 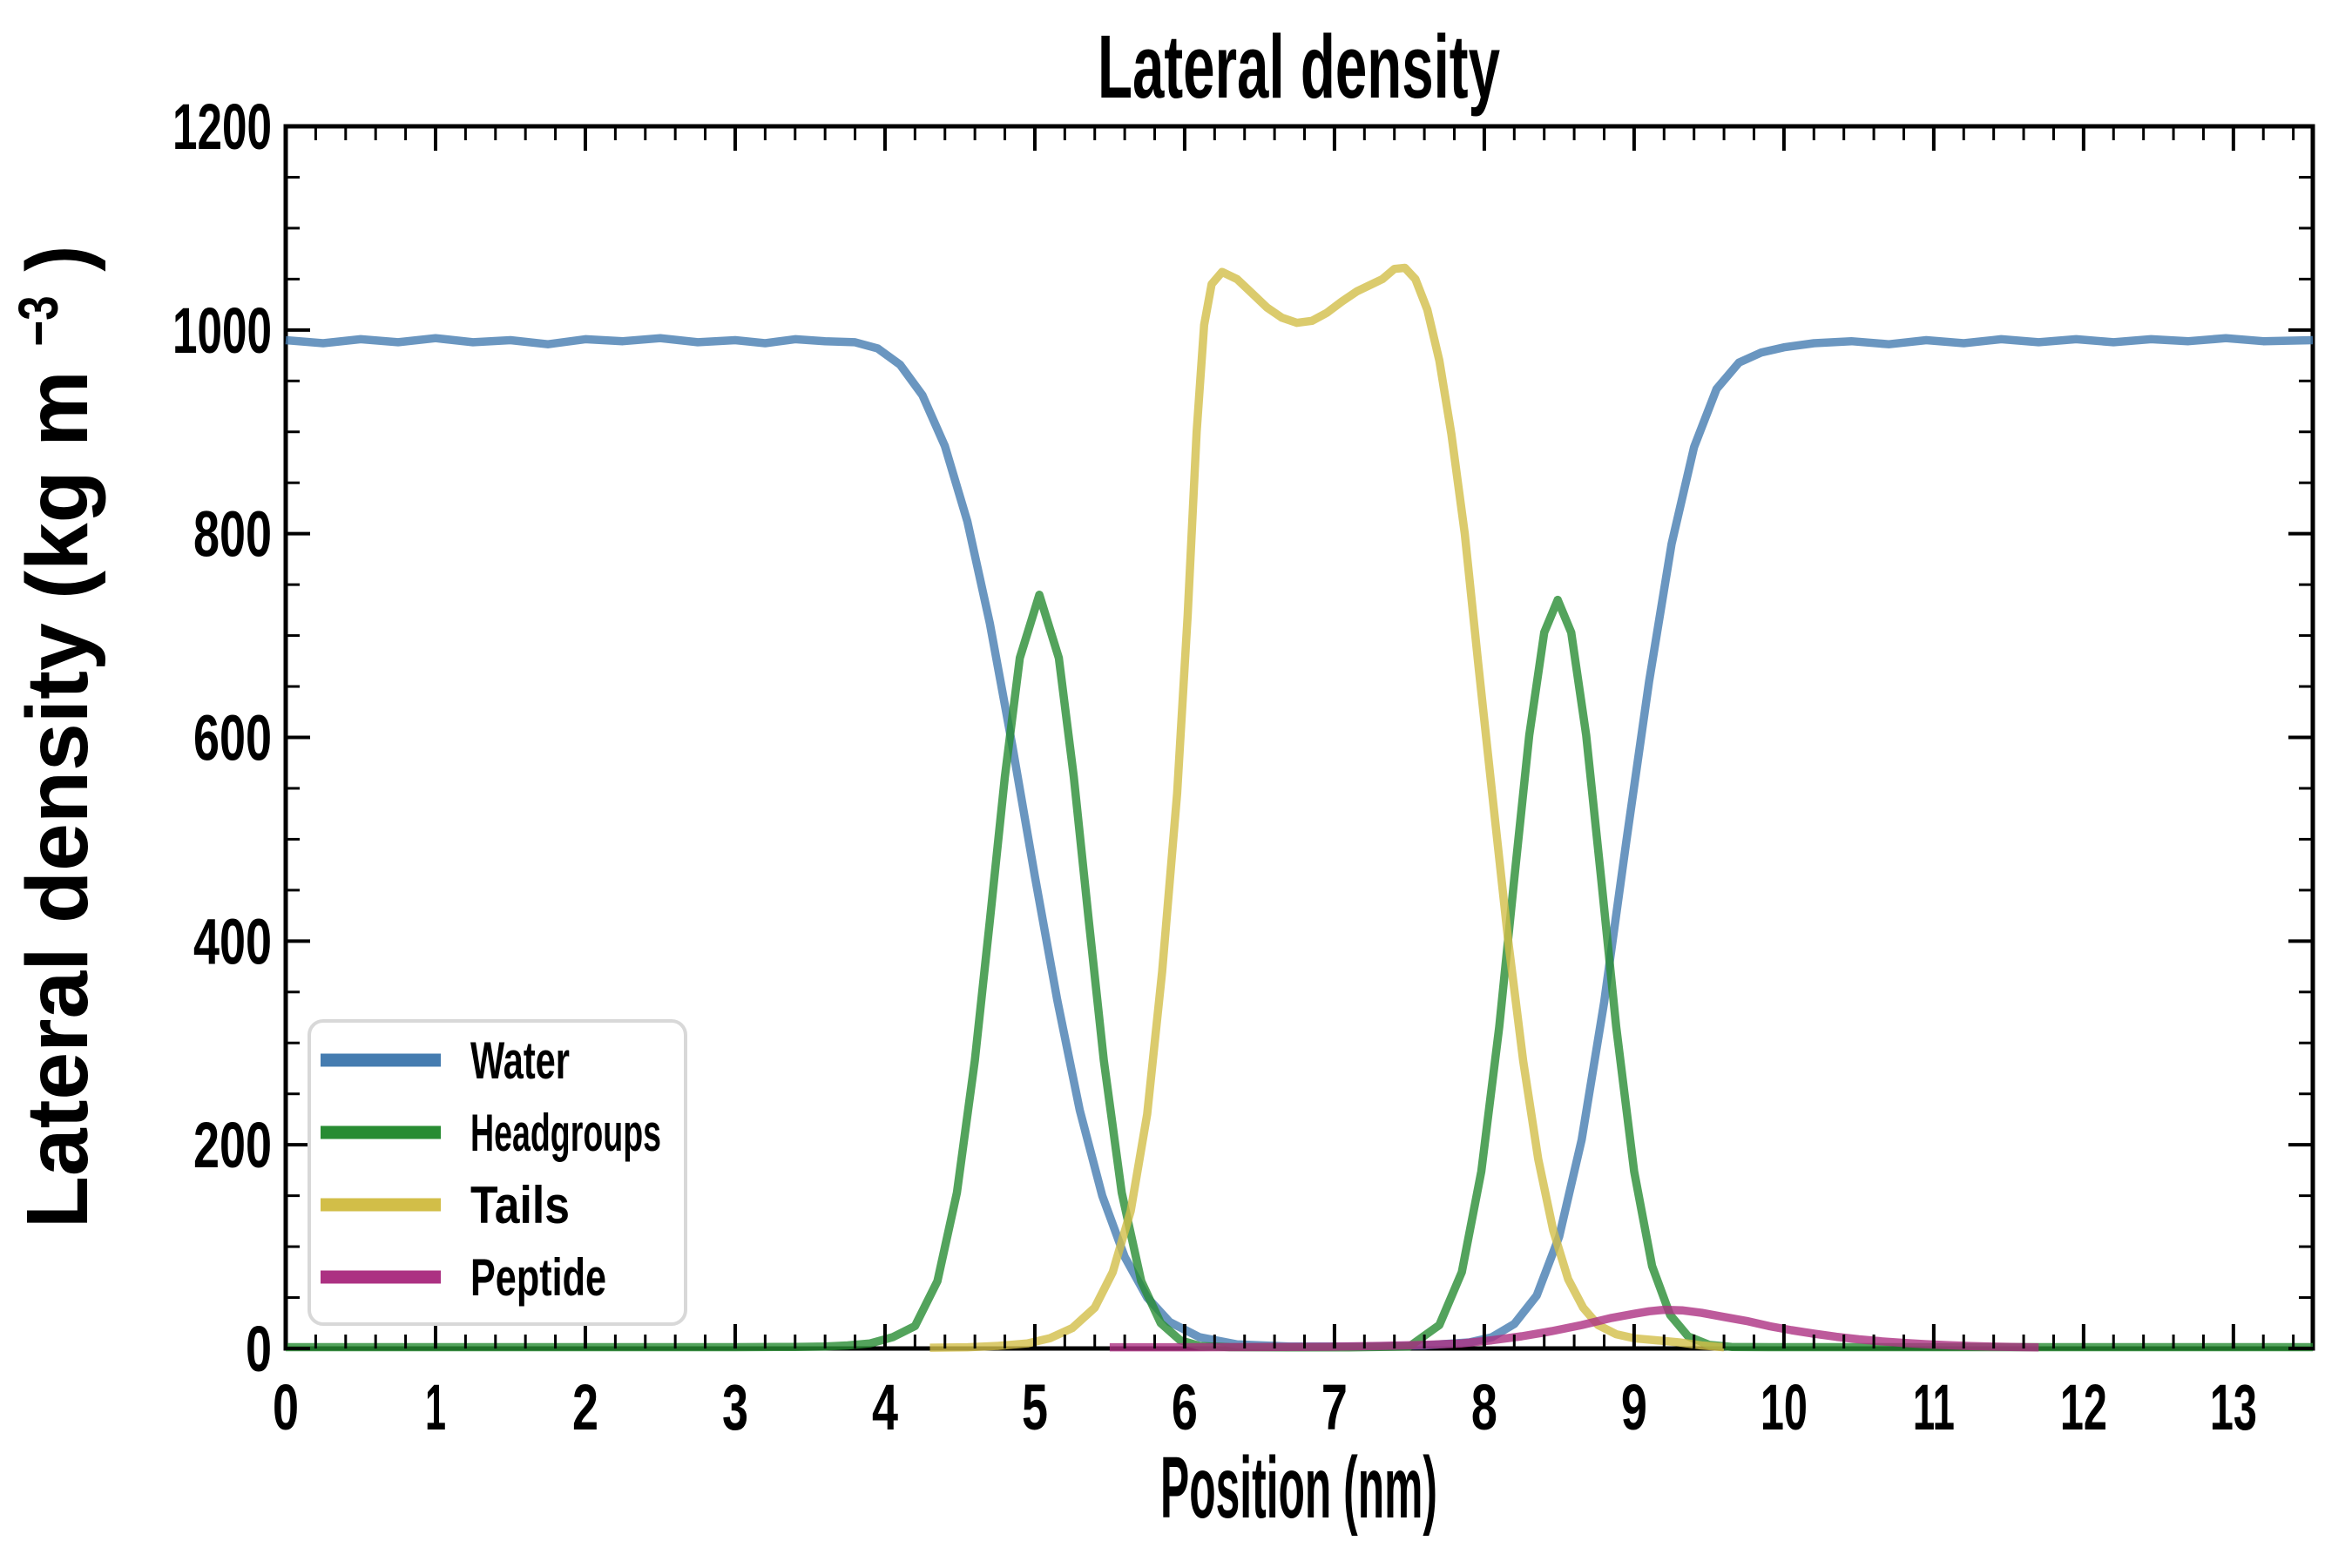 I want to click on x-tick-label: 12, so click(x=2083, y=1407).